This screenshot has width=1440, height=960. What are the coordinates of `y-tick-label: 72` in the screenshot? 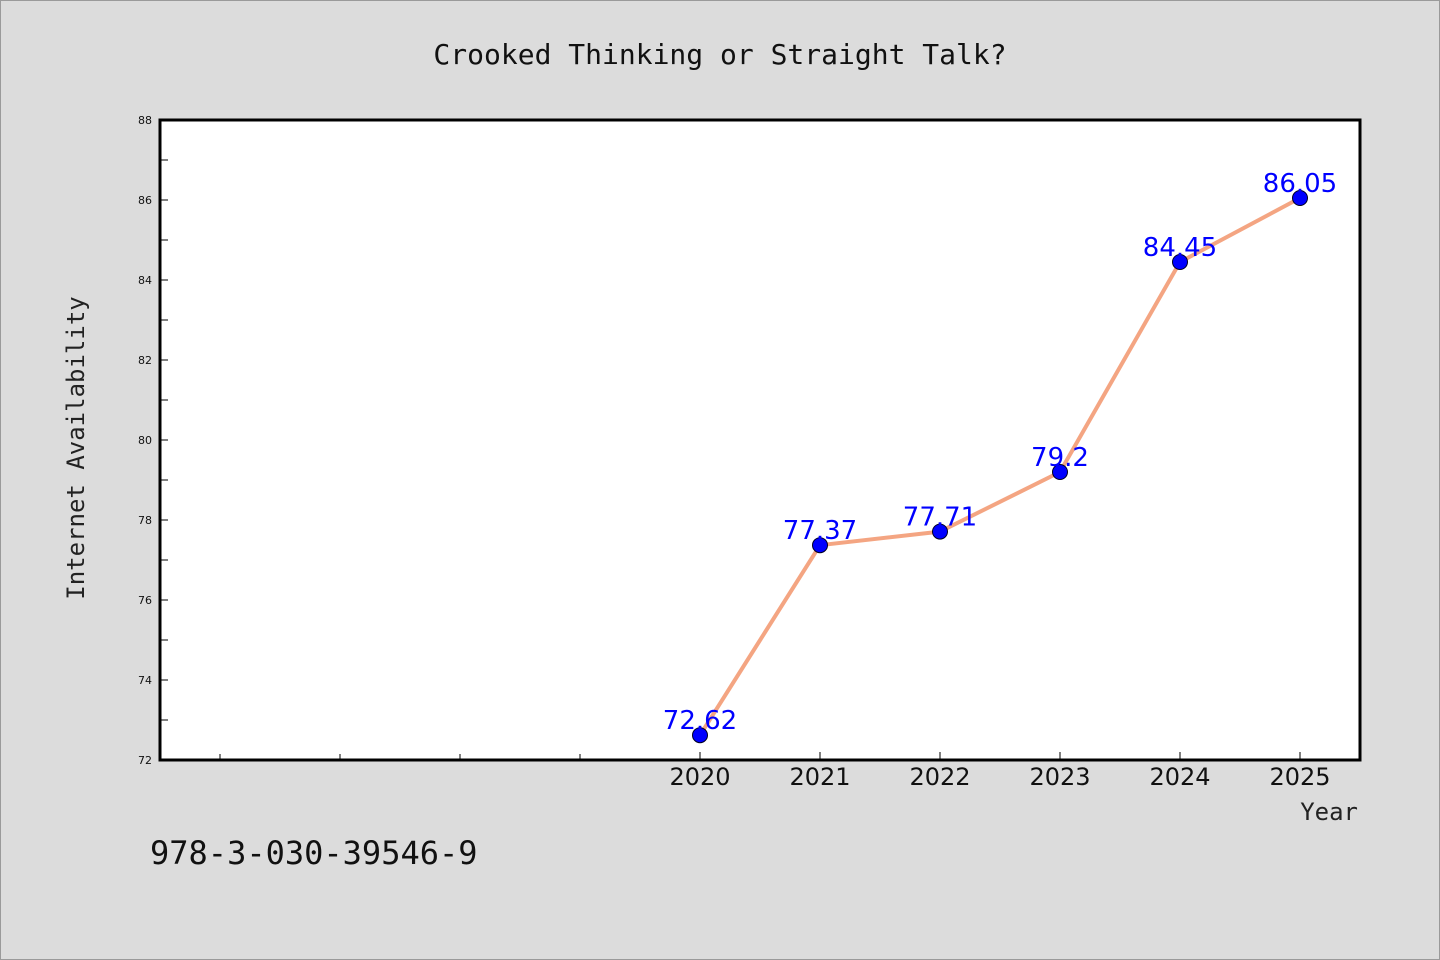 It's located at (145, 760).